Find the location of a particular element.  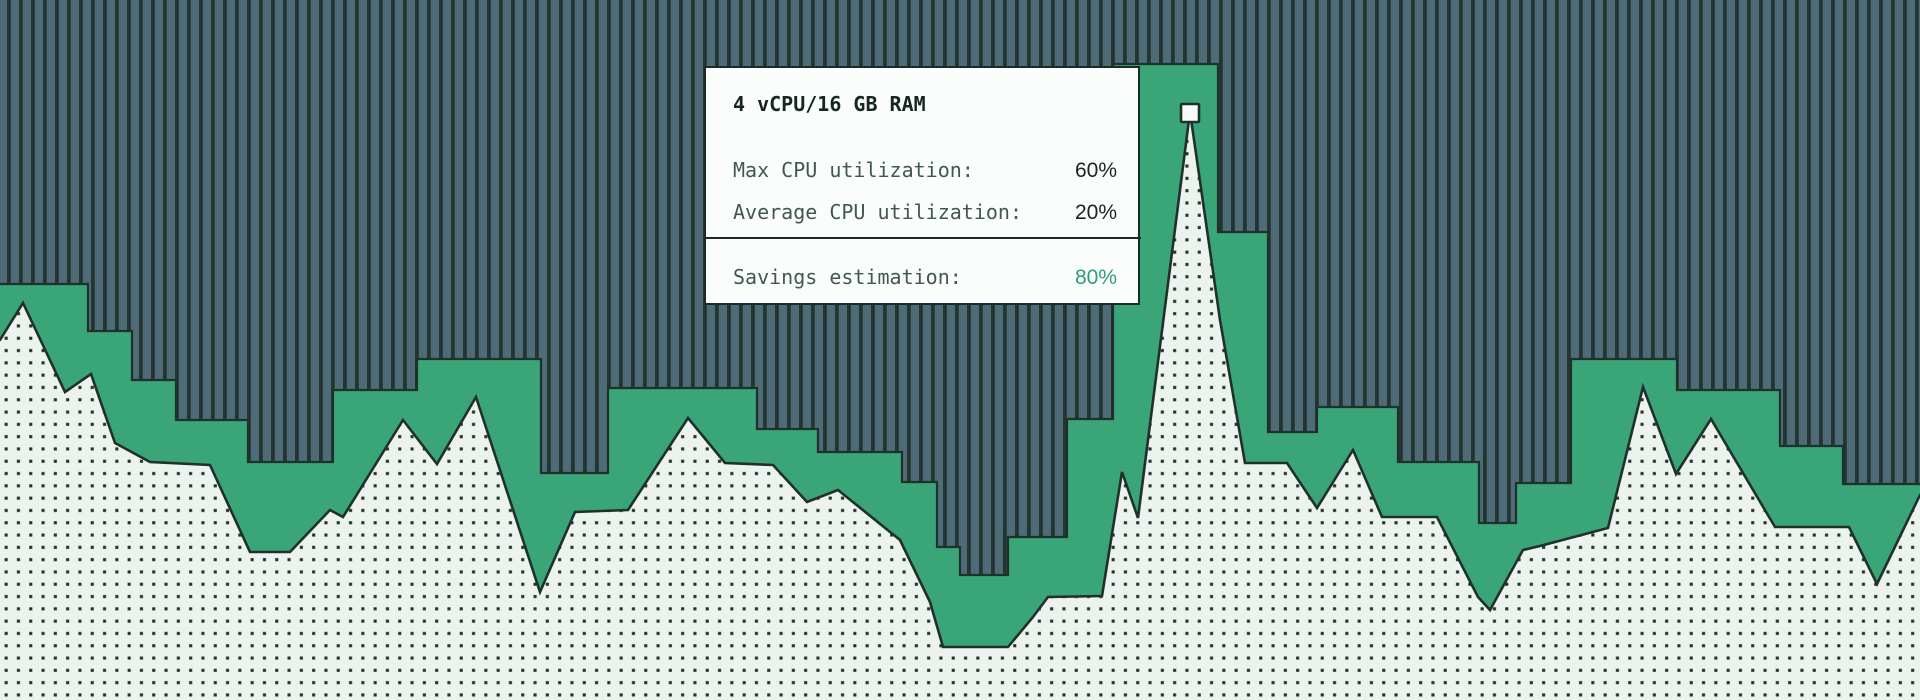

tooltip-row-value-accent: 80% is located at coordinates (1095, 277).